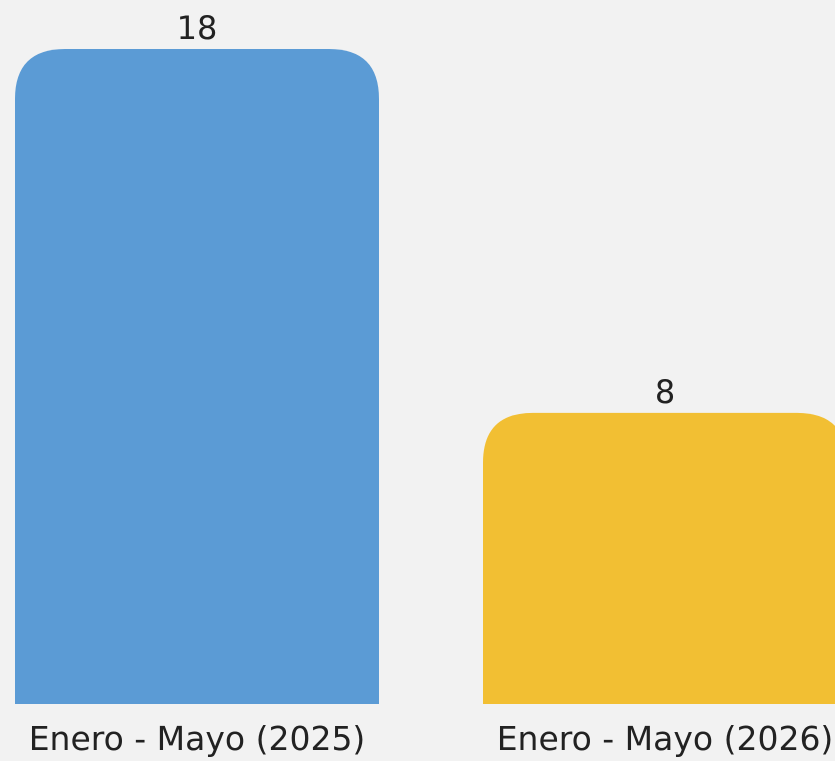 Image resolution: width=835 pixels, height=761 pixels. Describe the element at coordinates (197, 28) in the screenshot. I see `data-label-1: 18` at that location.